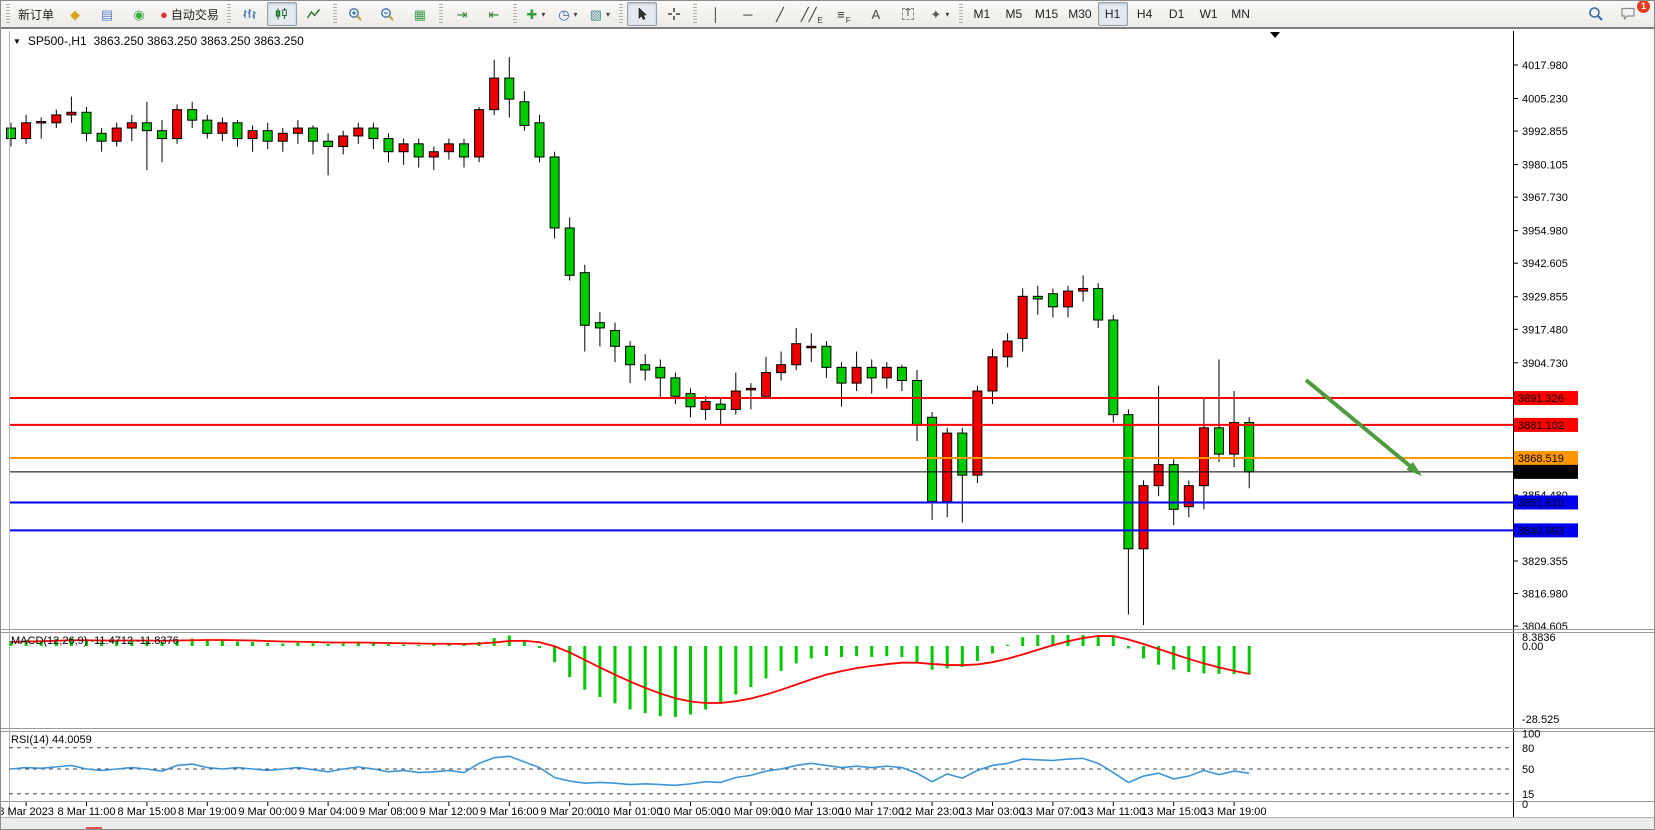 This screenshot has width=1655, height=830. Describe the element at coordinates (1545, 595) in the screenshot. I see `svg-text: 3816.980` at that location.